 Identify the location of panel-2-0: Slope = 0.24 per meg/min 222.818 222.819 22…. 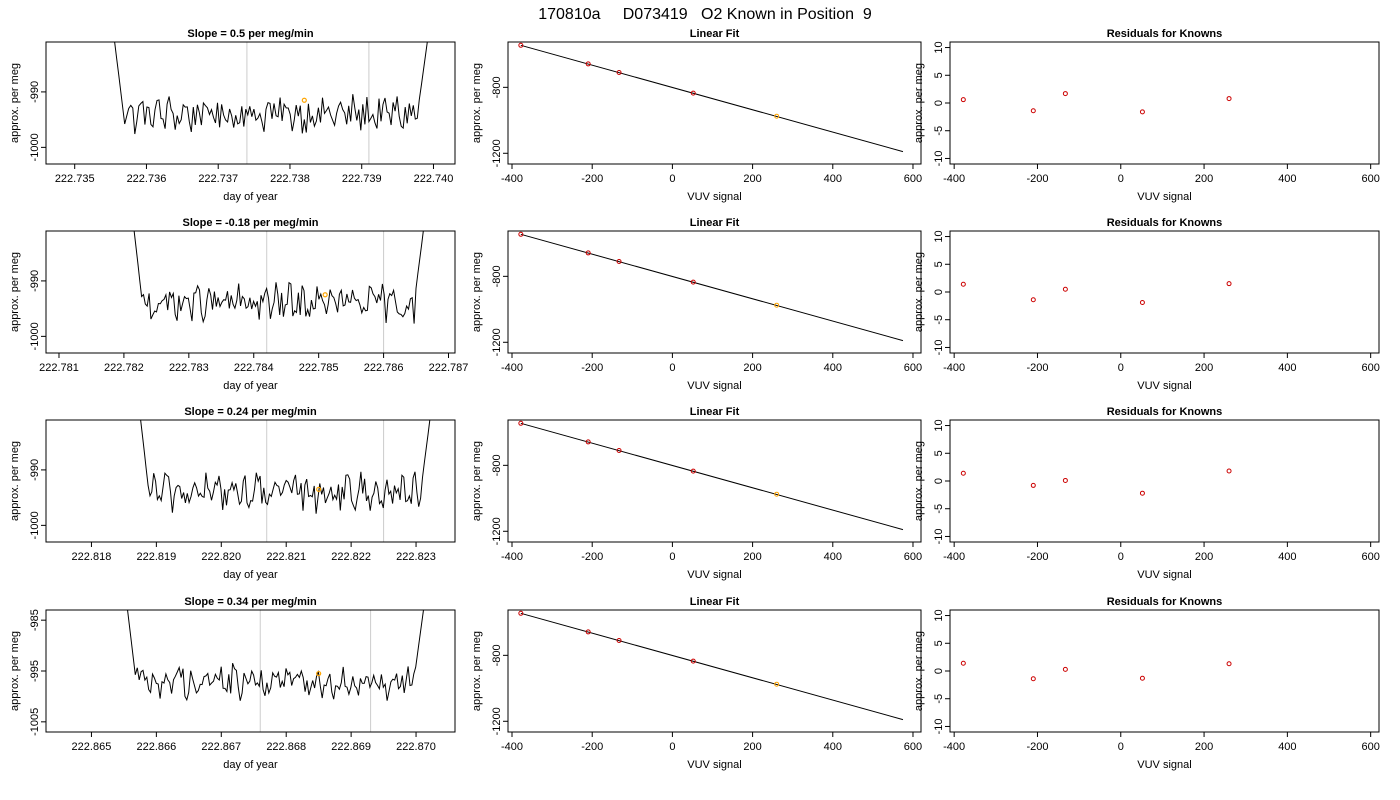
(232, 493).